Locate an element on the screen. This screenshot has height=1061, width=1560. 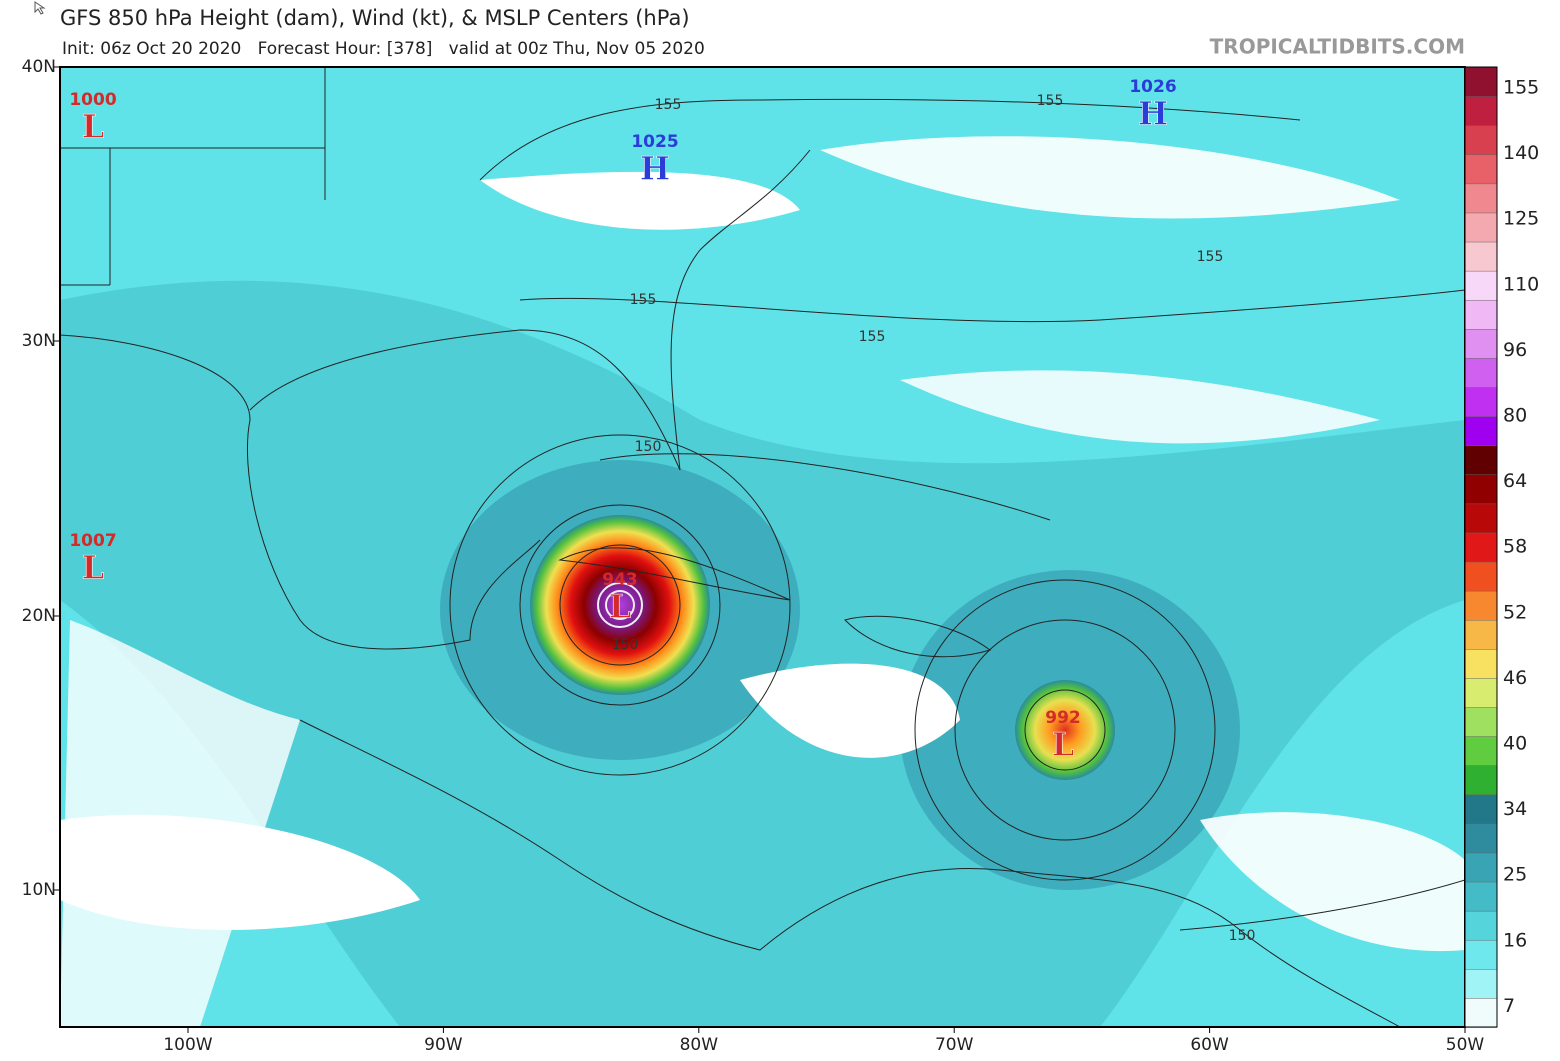
colorbar-frame is located at coordinates (1481, 547).